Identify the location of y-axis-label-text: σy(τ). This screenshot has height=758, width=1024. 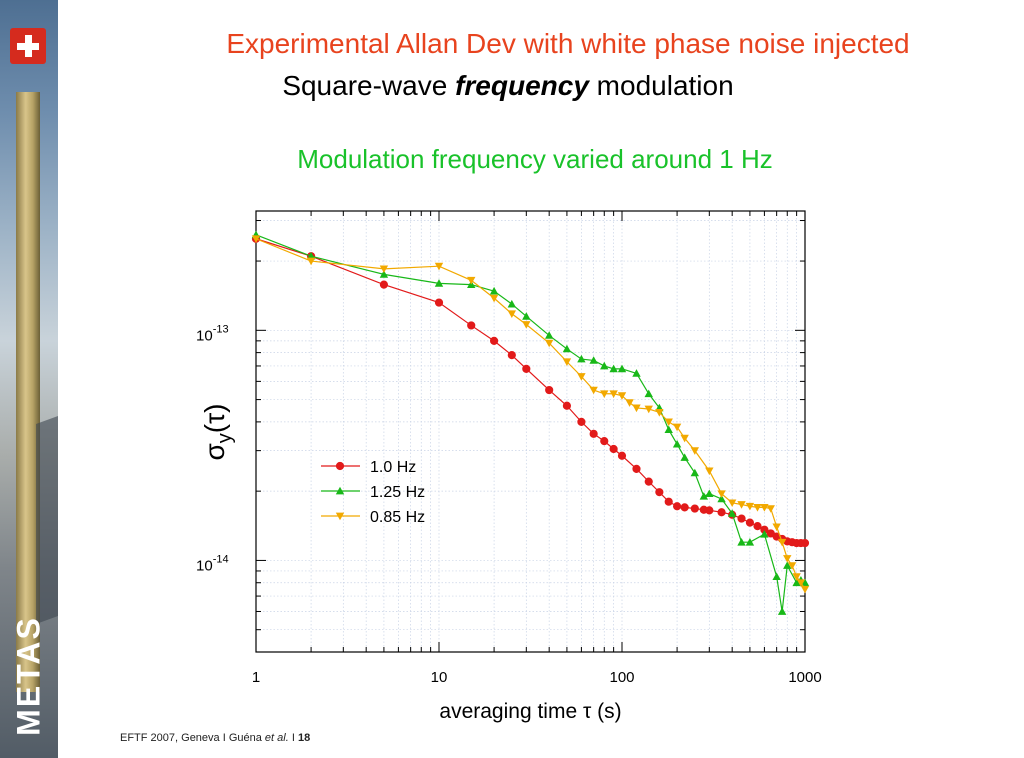
(217, 432).